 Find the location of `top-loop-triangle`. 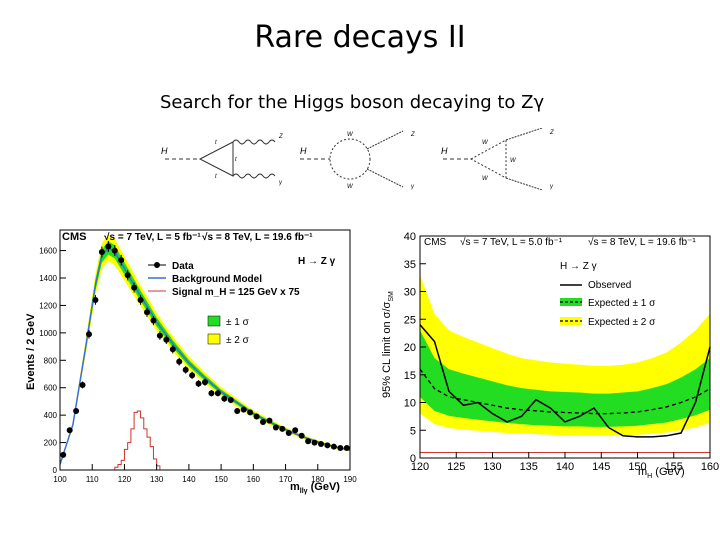

top-loop-triangle is located at coordinates (216, 159).